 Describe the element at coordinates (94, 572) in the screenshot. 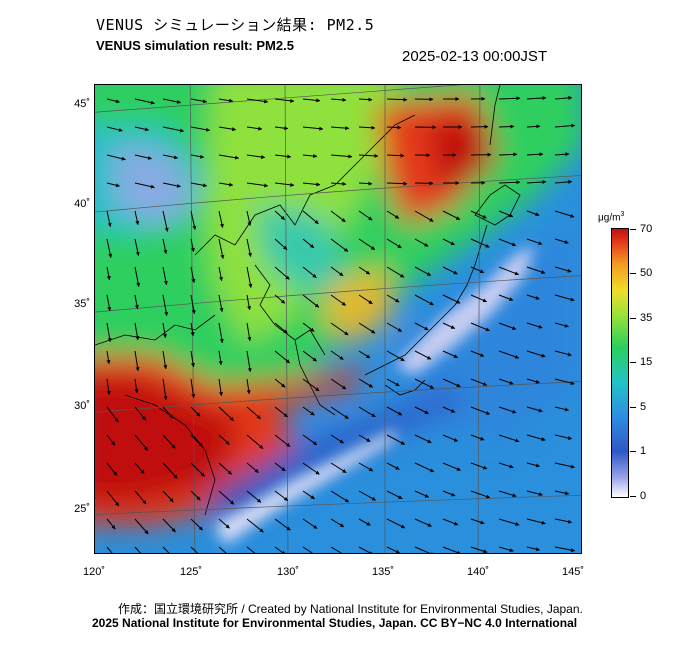

I see `lon-label-120: 120˚` at that location.